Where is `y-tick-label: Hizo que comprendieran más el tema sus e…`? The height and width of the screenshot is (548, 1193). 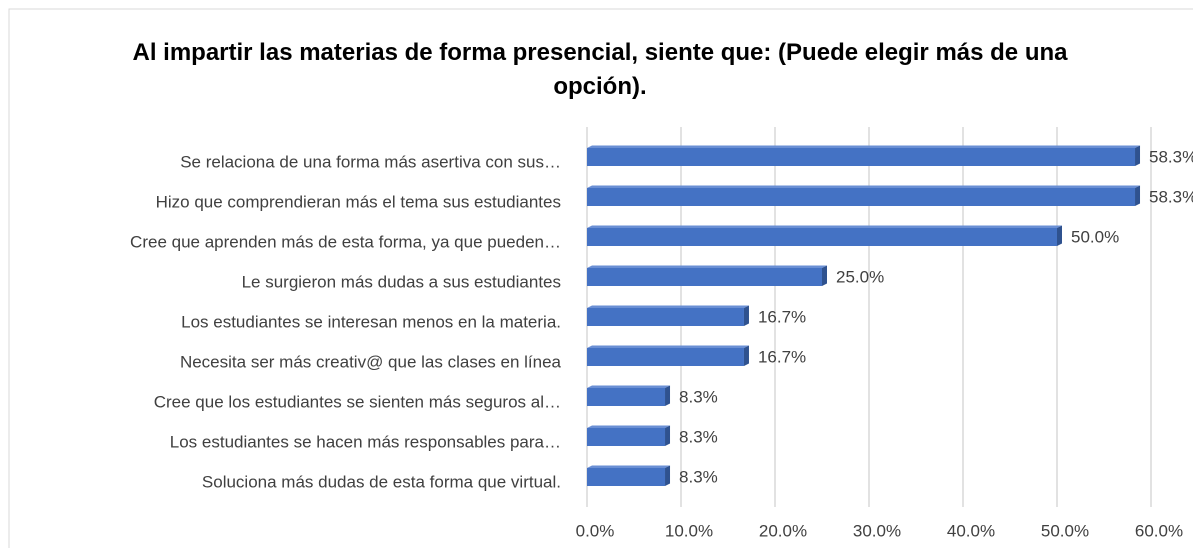 y-tick-label: Hizo que comprendieran más el tema sus e… is located at coordinates (358, 201).